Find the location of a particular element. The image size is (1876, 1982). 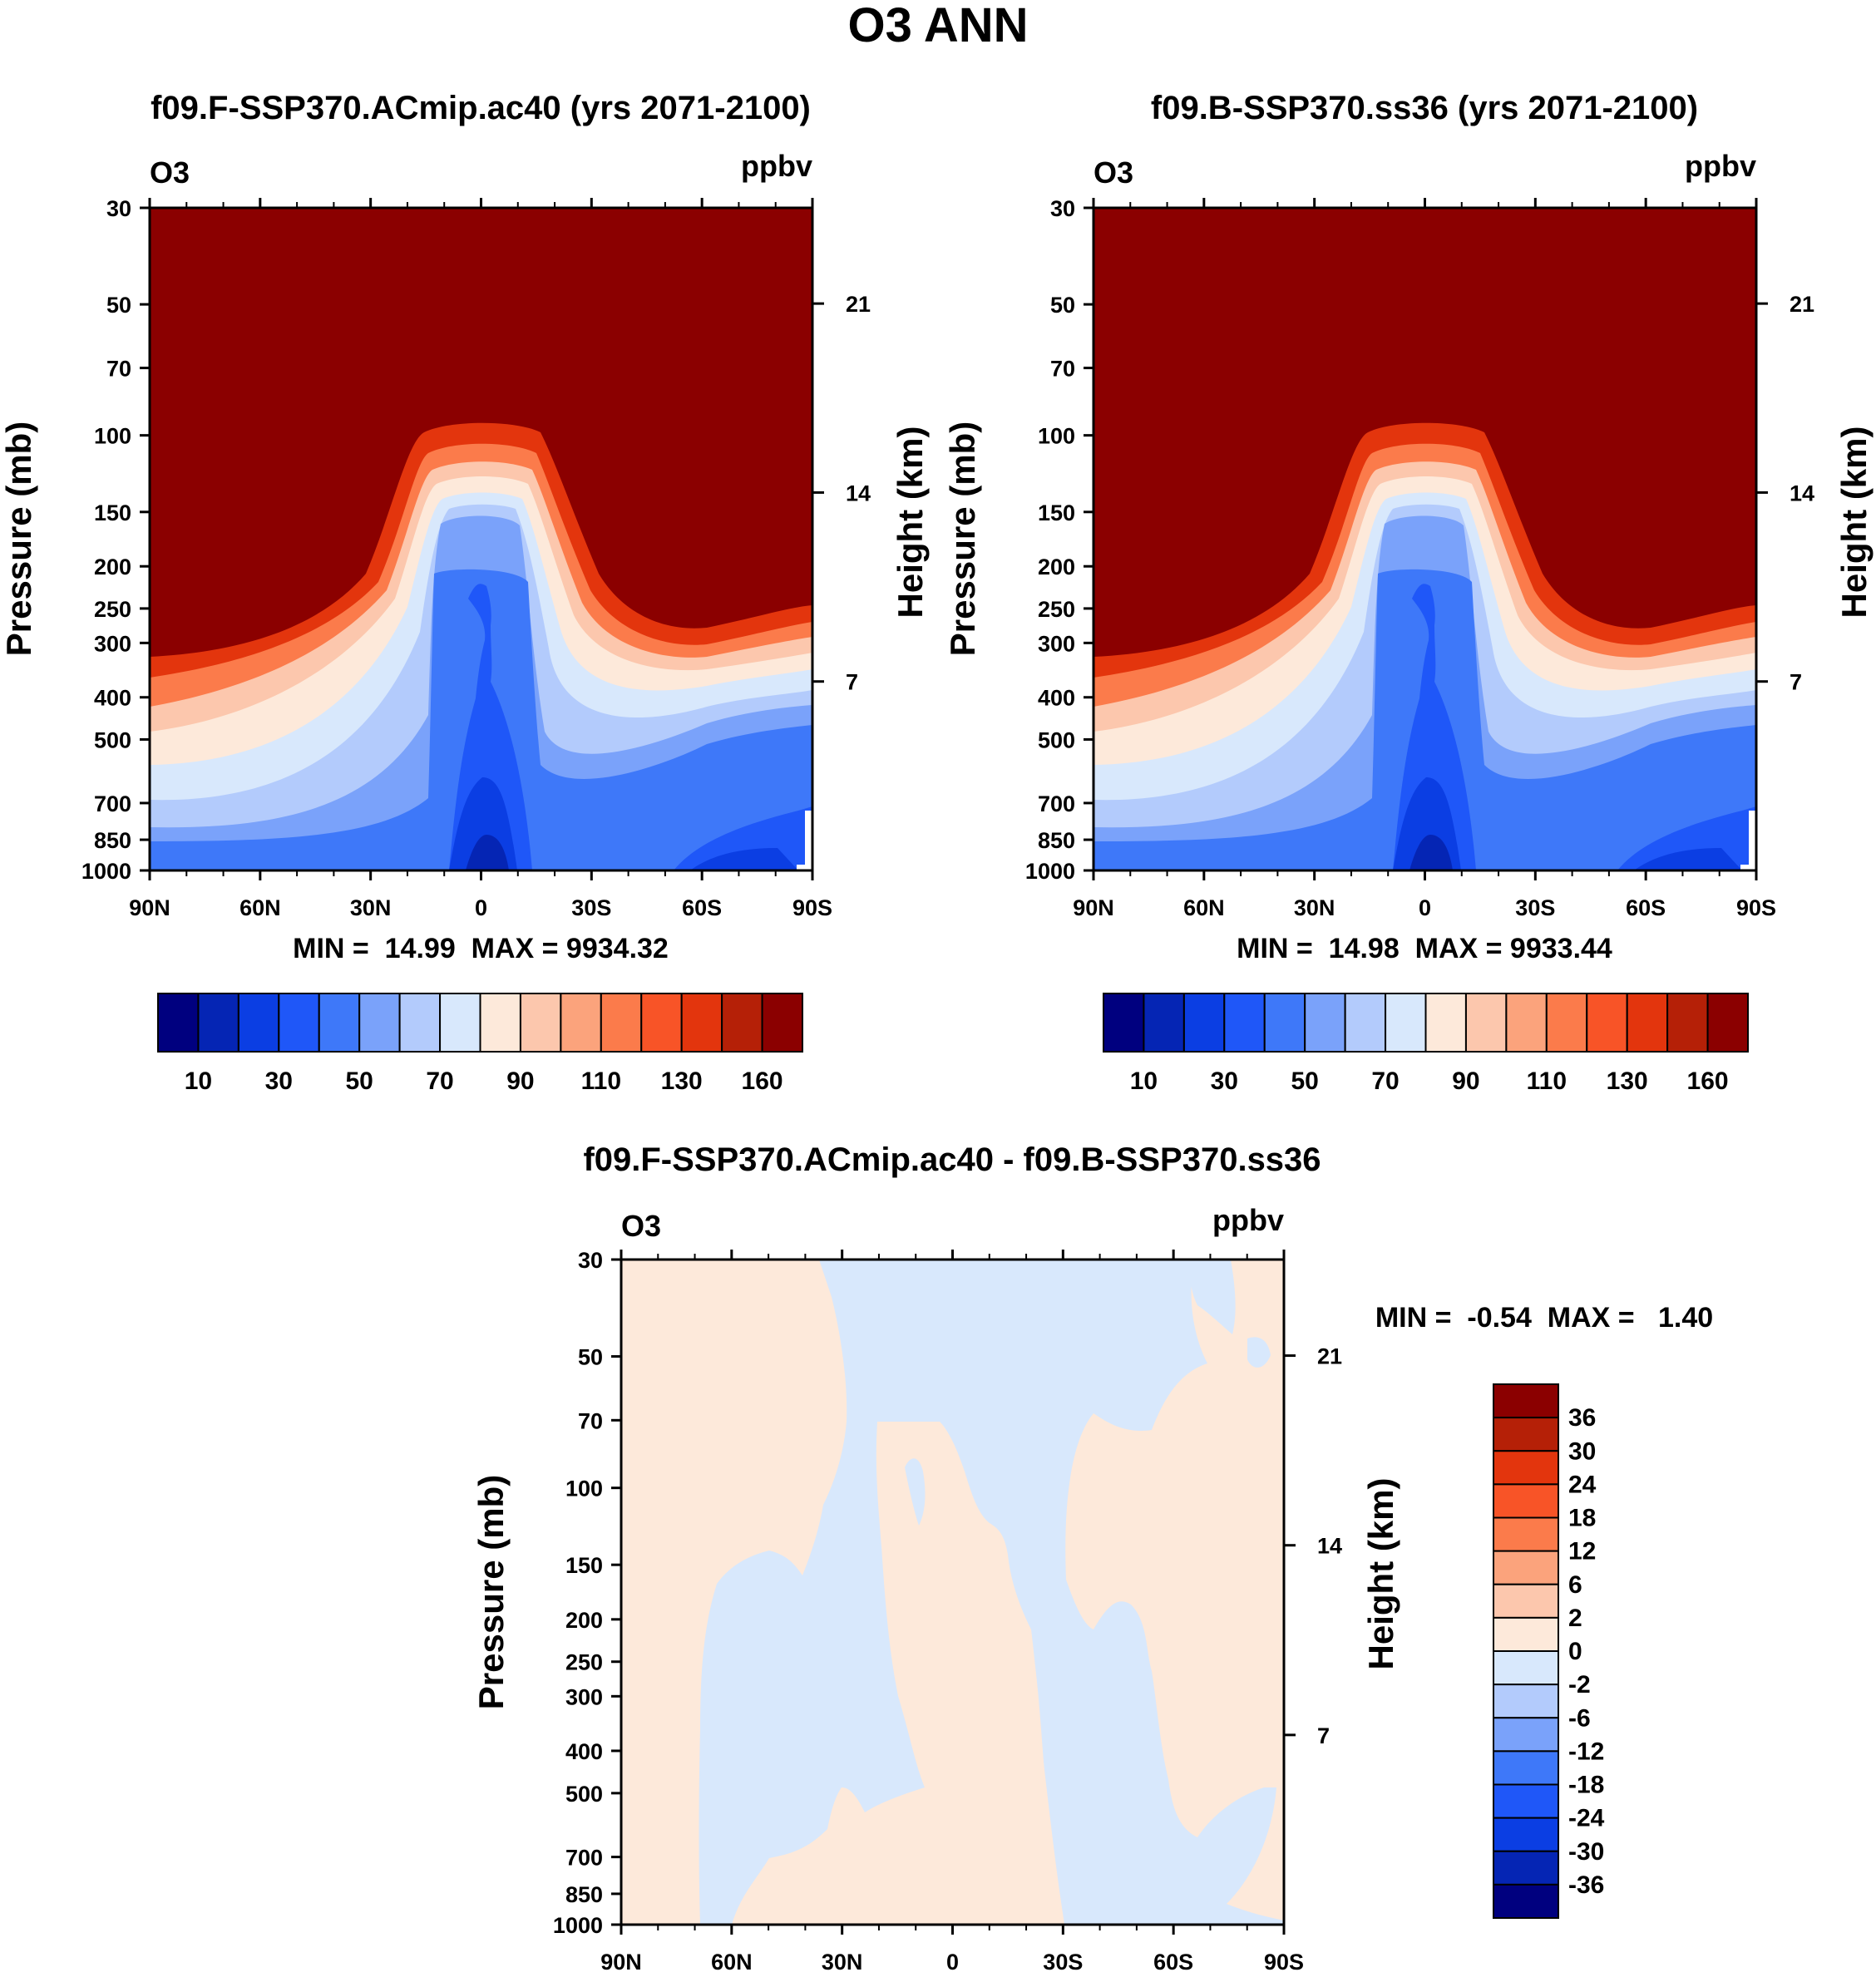

pressure-tick-label: 50 is located at coordinates (118, 305).